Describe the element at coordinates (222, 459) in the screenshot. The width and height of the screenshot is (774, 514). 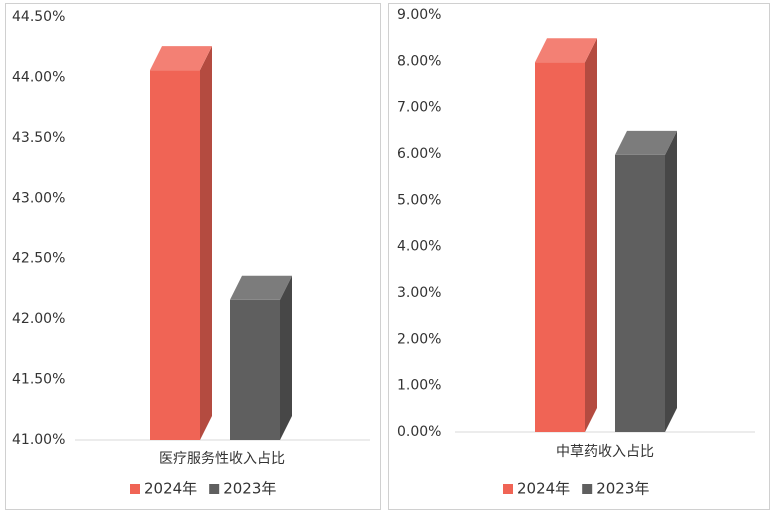
I see `x-tick-label: 医疗服务性收入占比` at that location.